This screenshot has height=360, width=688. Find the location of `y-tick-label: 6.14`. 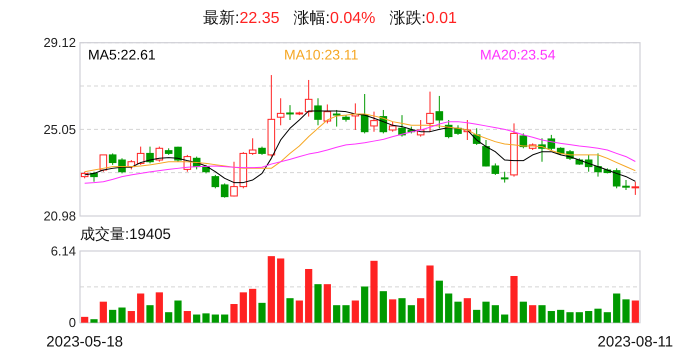

y-tick-label: 6.14 is located at coordinates (63, 251).